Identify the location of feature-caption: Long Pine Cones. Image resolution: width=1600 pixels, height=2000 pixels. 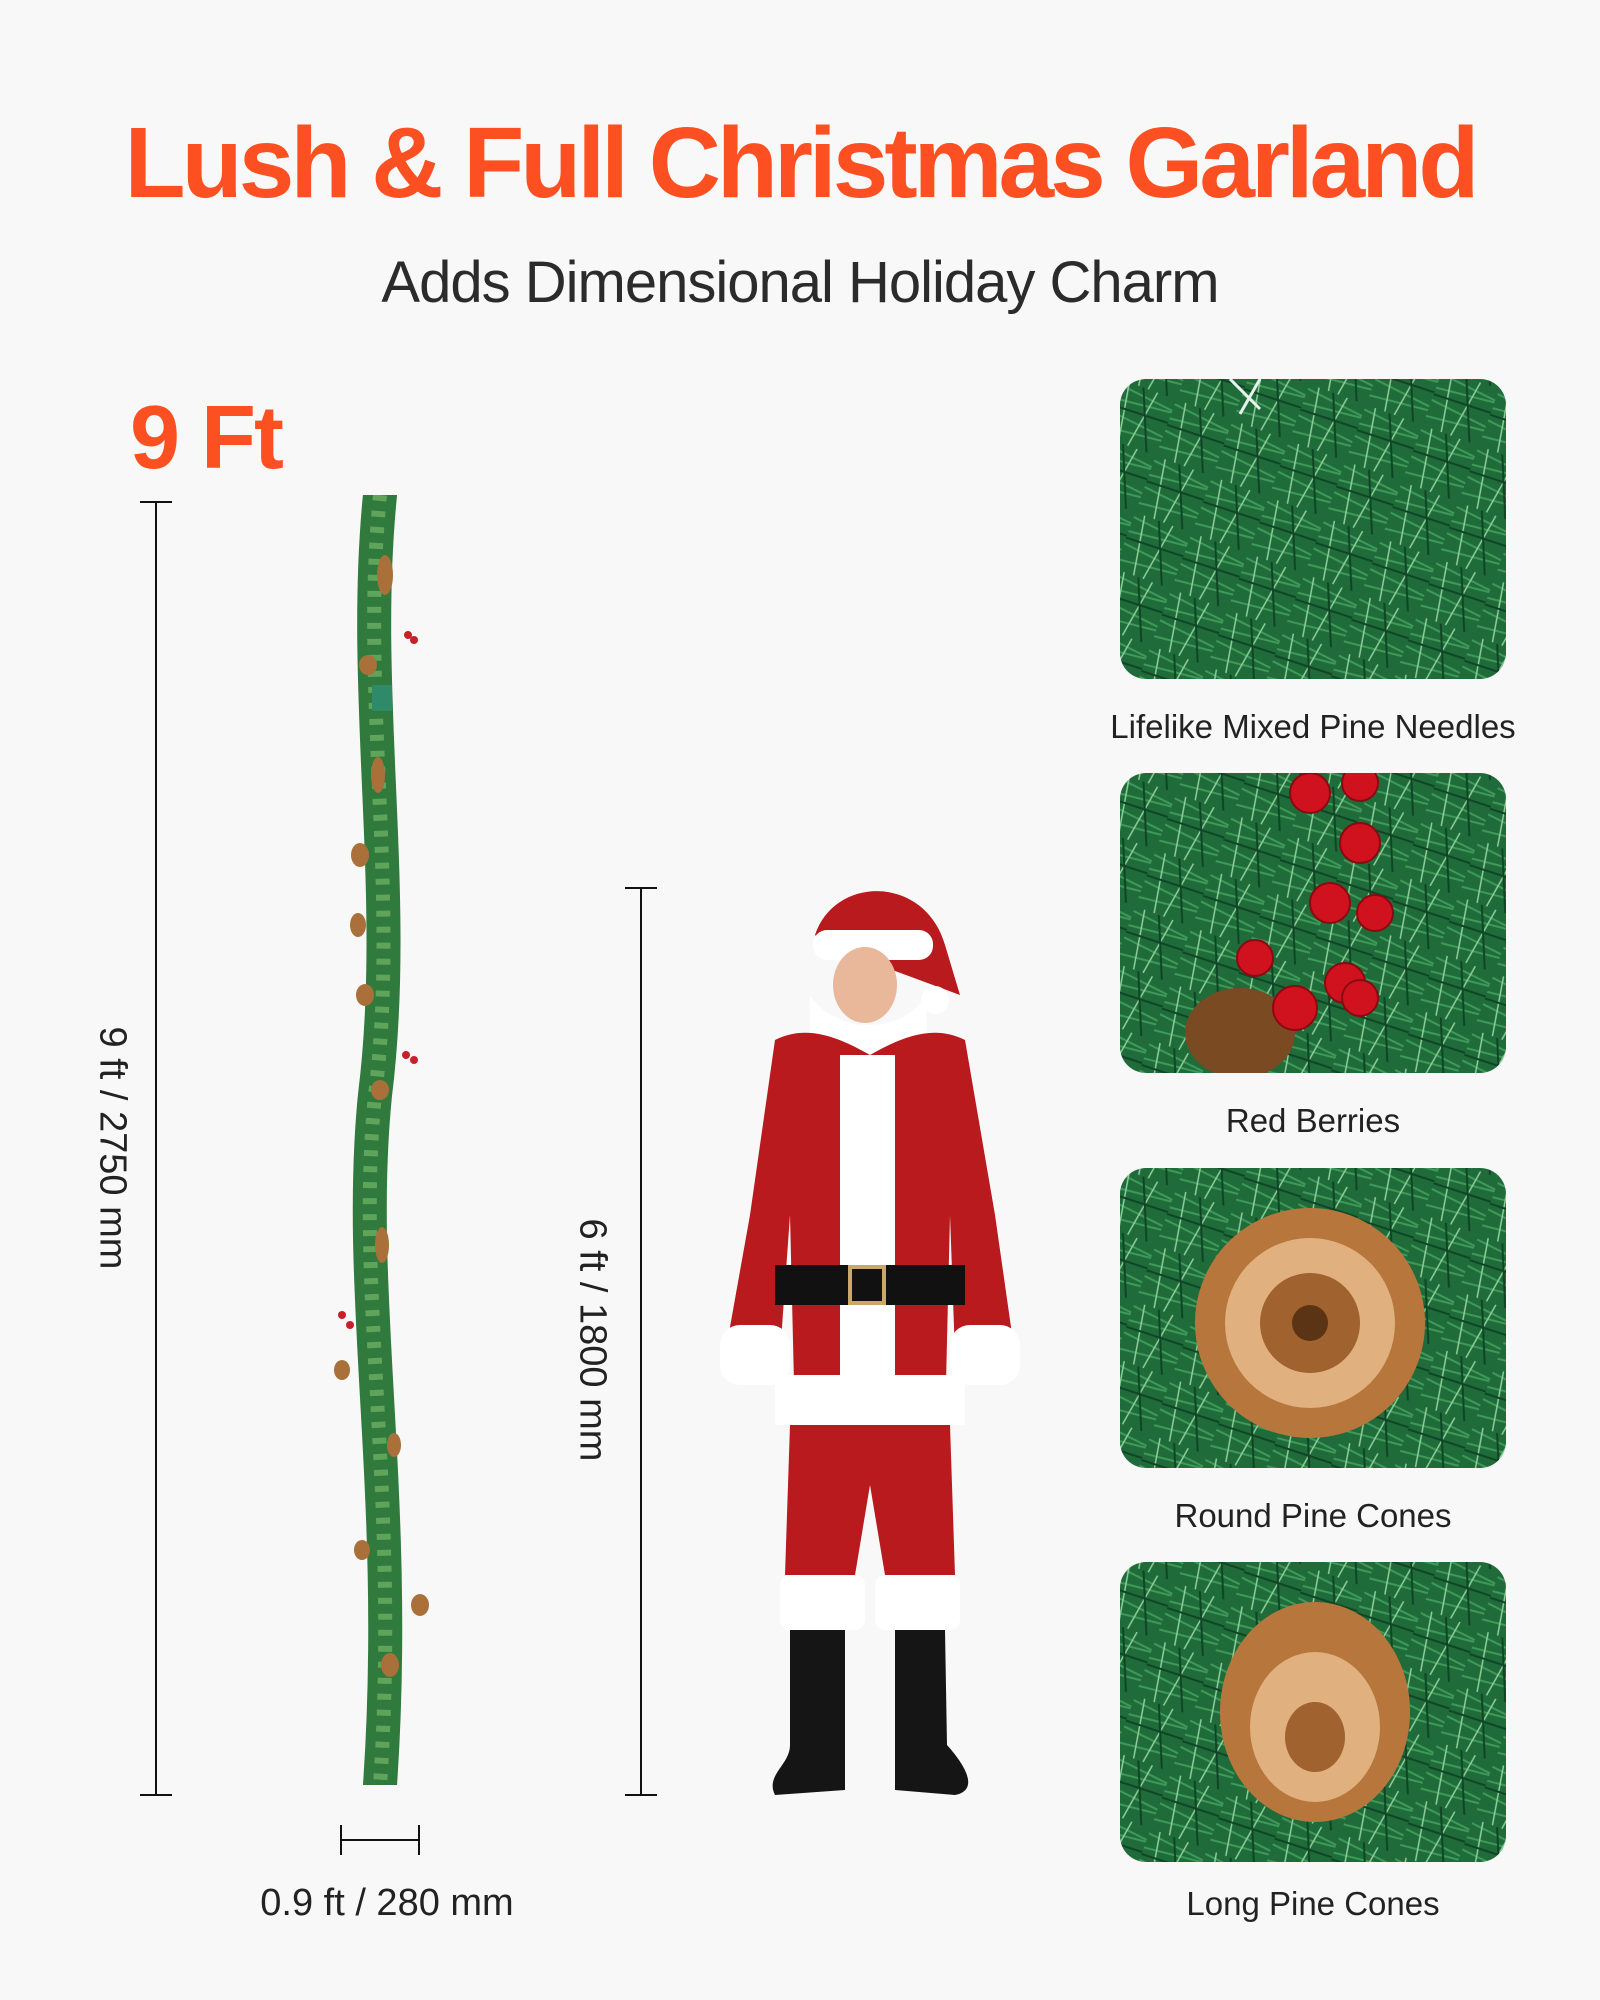
(1313, 1903).